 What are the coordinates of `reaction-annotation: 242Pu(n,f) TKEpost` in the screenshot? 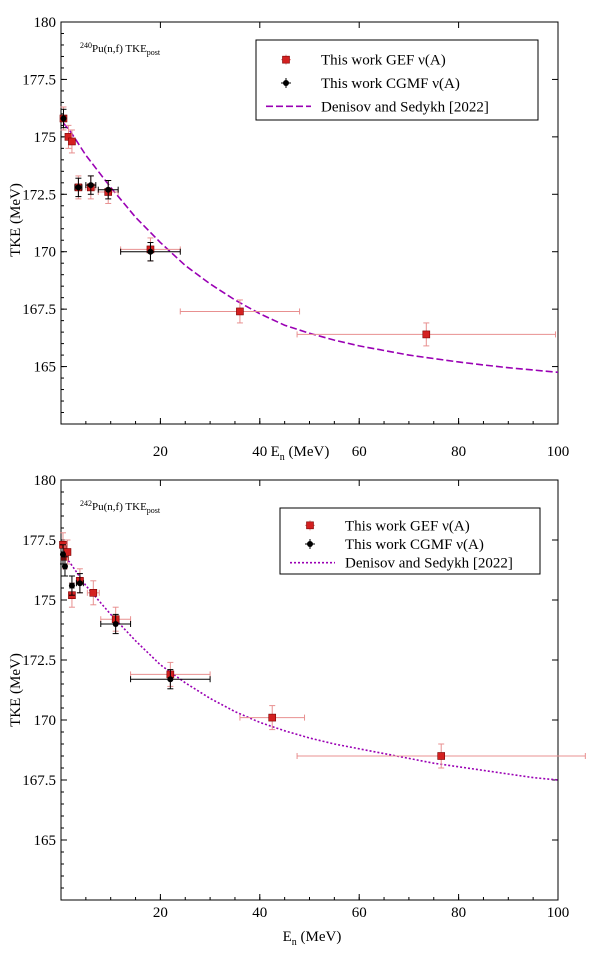 It's located at (120, 507).